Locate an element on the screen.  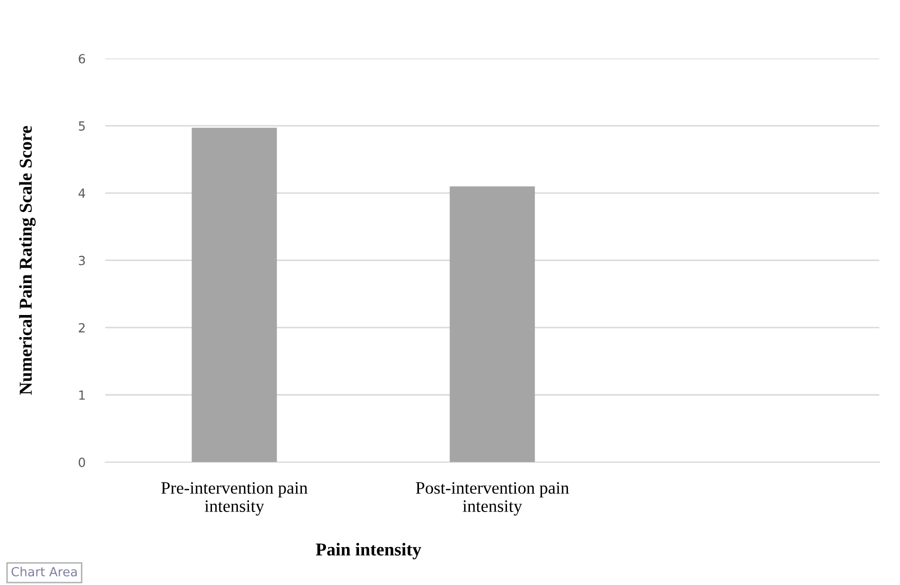
x-tick-label: Pre-intervention pain intensity is located at coordinates (234, 499).